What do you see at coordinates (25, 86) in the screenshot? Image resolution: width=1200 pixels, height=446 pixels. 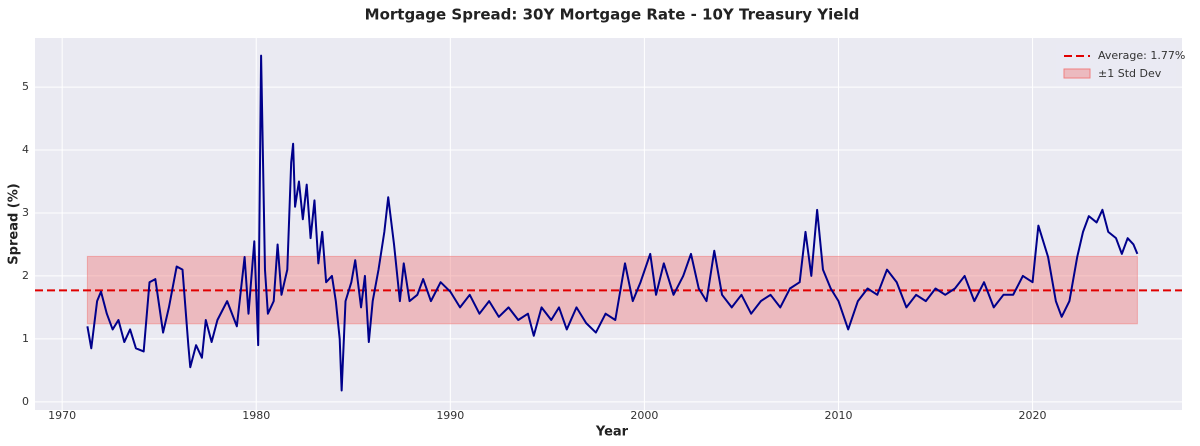 I see `y-tick-label: 5` at bounding box center [25, 86].